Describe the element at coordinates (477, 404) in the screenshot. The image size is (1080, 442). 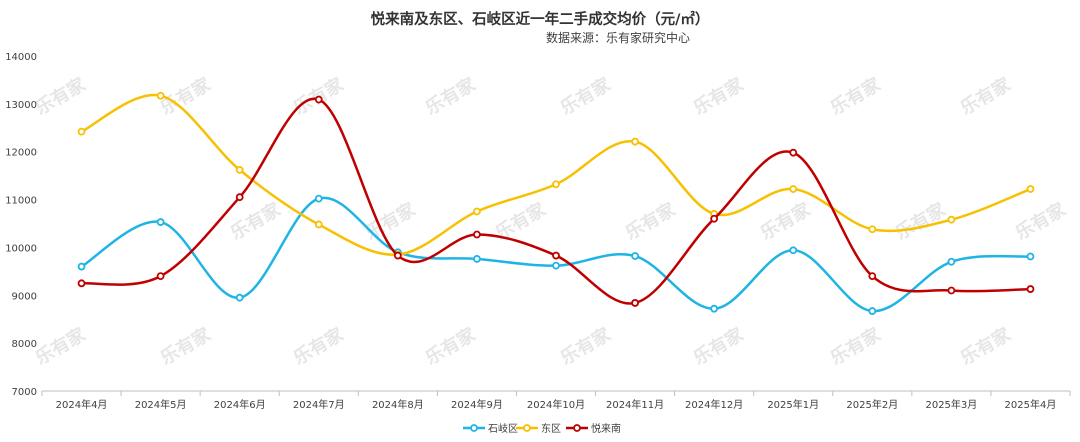
I see `x-tick-label: 2024年9月` at that location.